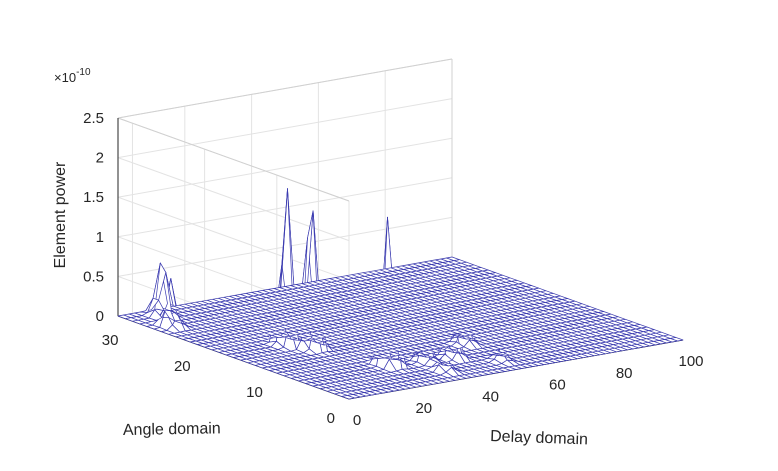 The image size is (778, 471). I want to click on surface-cell, so click(124, 316).